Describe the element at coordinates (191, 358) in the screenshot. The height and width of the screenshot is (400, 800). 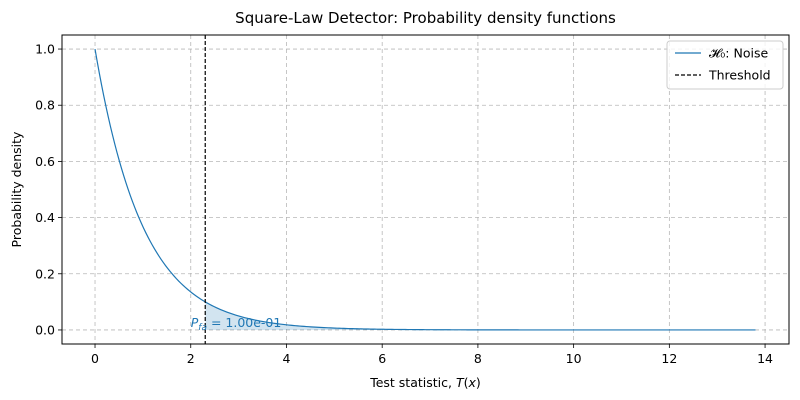
I see `x-tick-label: 2` at that location.